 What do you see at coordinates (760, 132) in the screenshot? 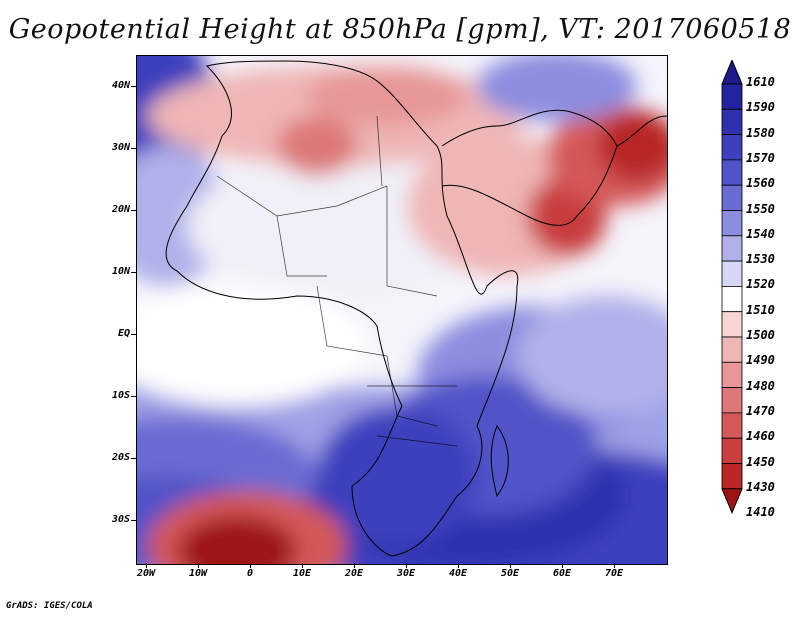
I see `colorbar-label: 1580` at bounding box center [760, 132].